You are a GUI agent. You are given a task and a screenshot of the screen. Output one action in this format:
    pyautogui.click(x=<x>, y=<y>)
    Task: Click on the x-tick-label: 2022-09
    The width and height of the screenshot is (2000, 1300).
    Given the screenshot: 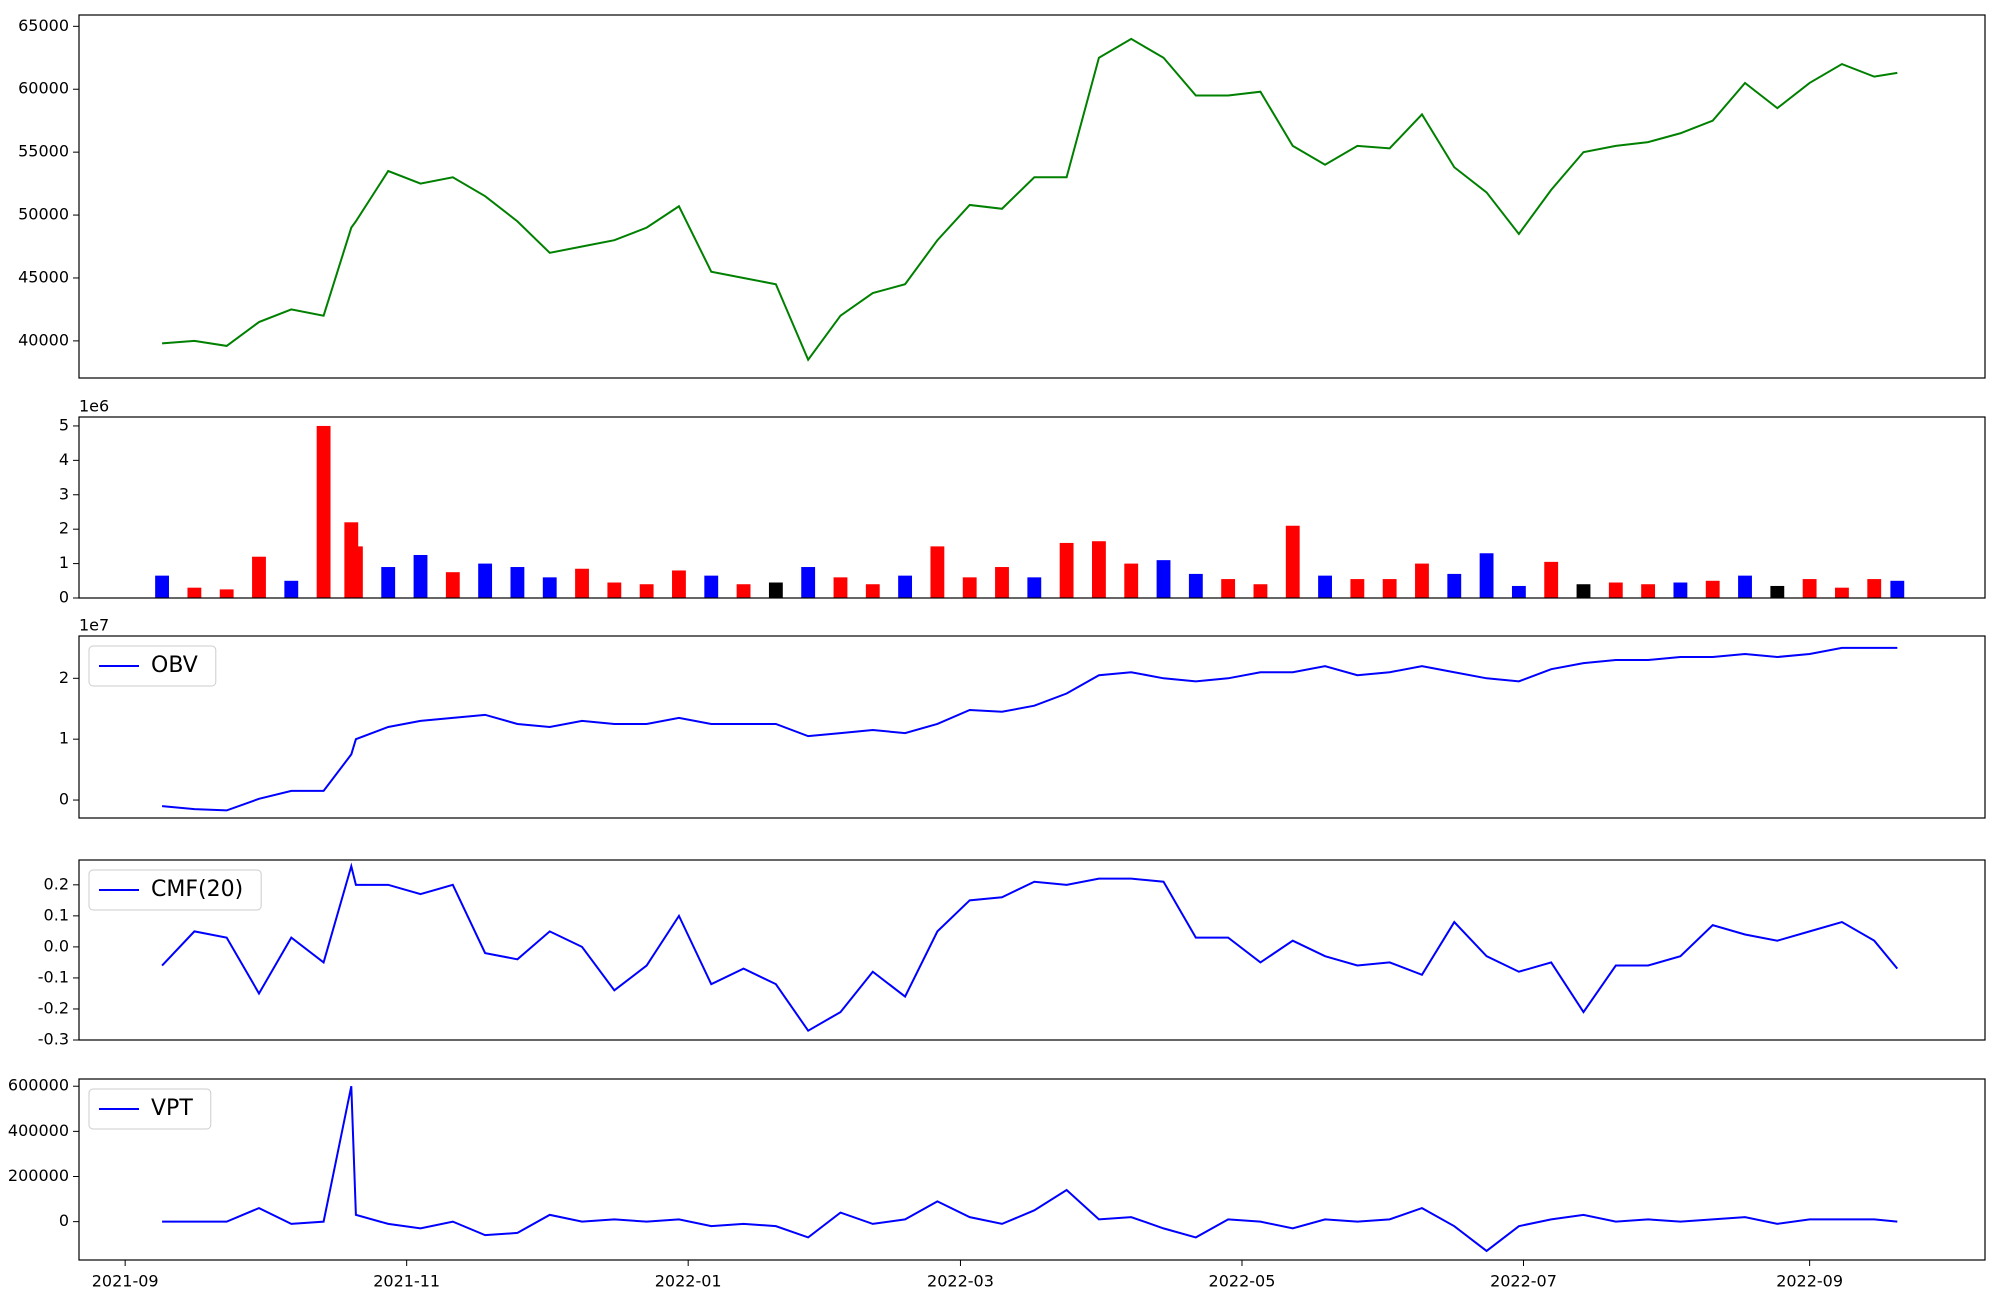 What is the action you would take?
    pyautogui.click(x=1809, y=1281)
    